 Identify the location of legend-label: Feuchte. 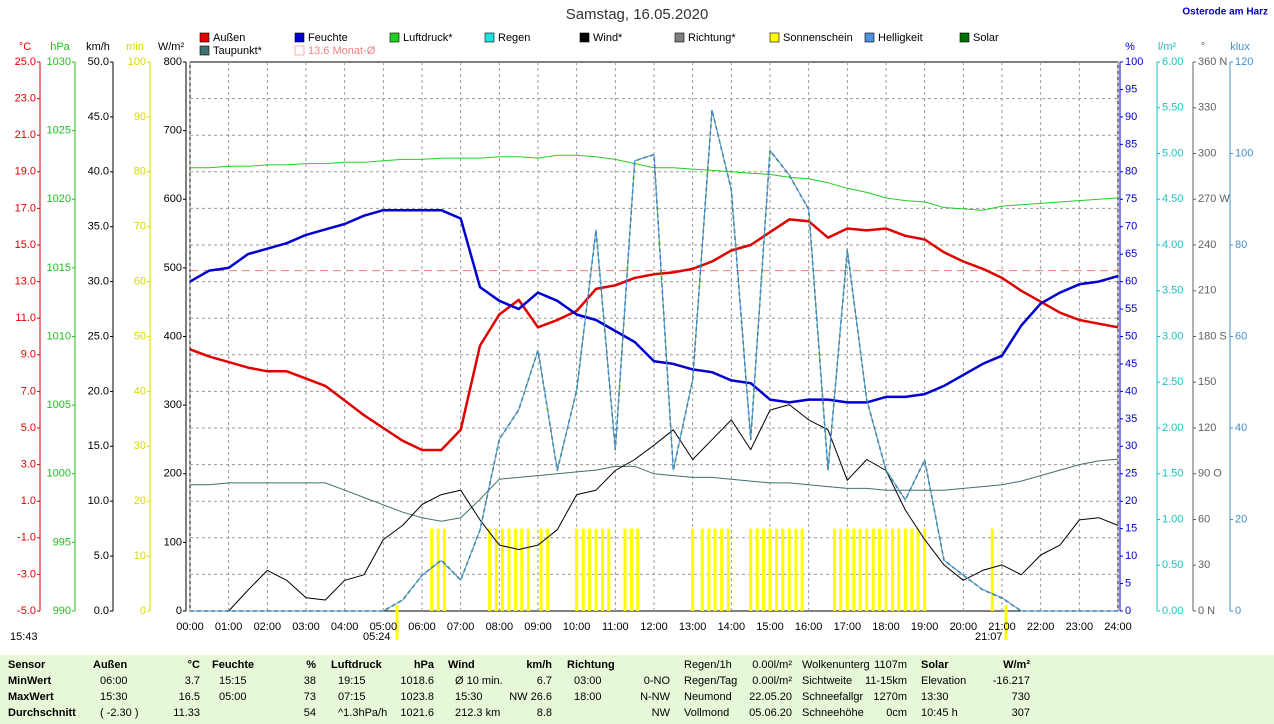
(328, 38).